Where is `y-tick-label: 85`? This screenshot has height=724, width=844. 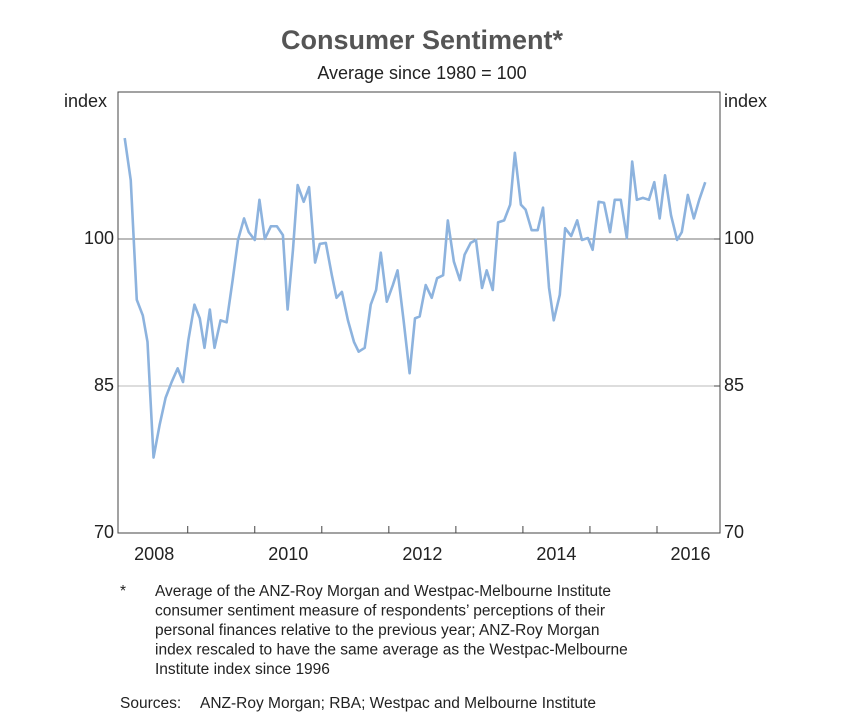 y-tick-label: 85 is located at coordinates (104, 385).